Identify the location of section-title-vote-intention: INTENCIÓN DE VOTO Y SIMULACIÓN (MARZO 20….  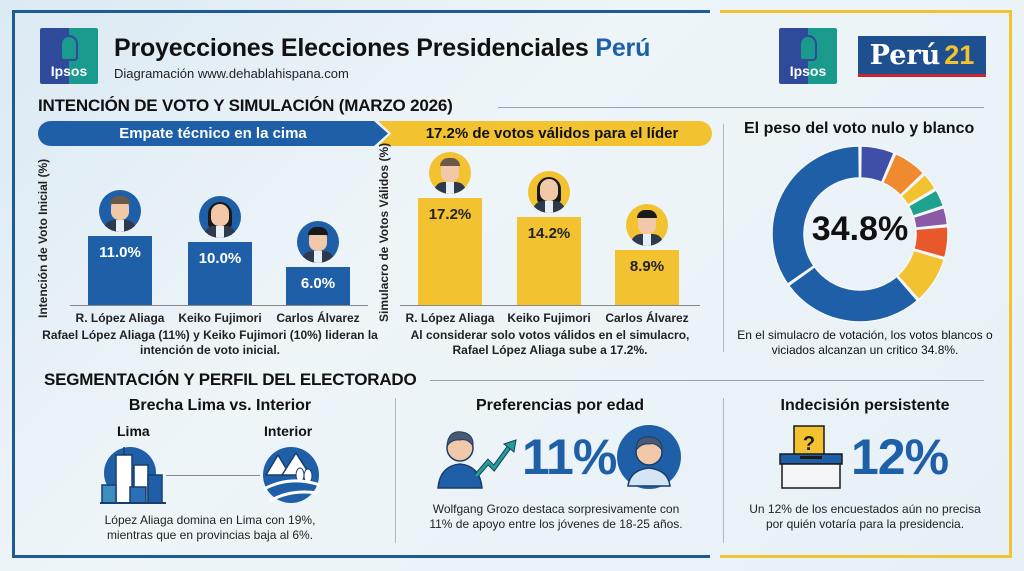
(245, 105).